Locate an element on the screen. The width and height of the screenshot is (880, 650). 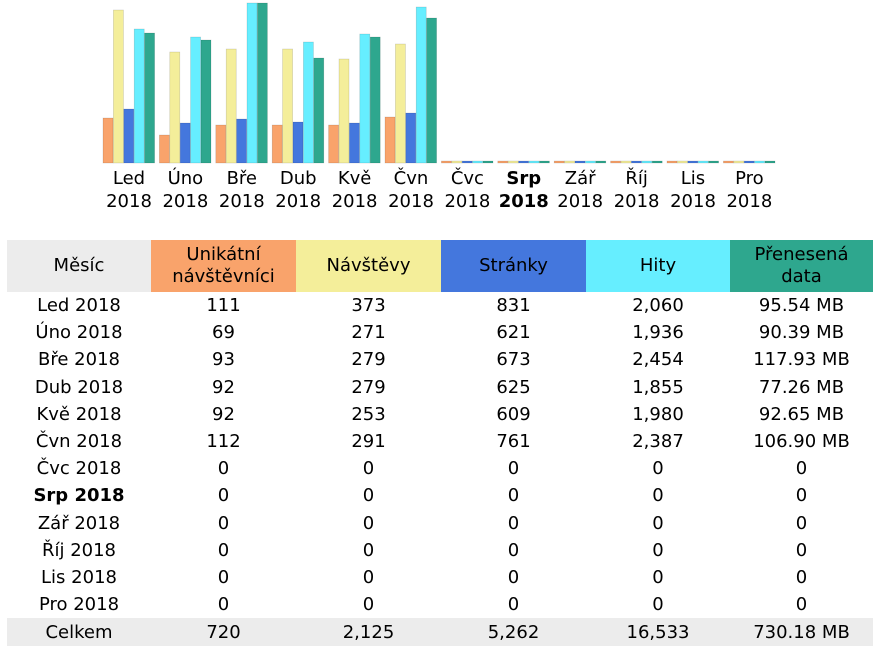
x-tick-label: Čvn 2018 is located at coordinates (411, 190).